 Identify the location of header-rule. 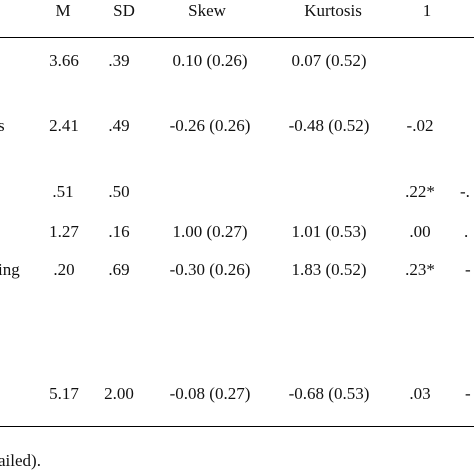
(237, 37).